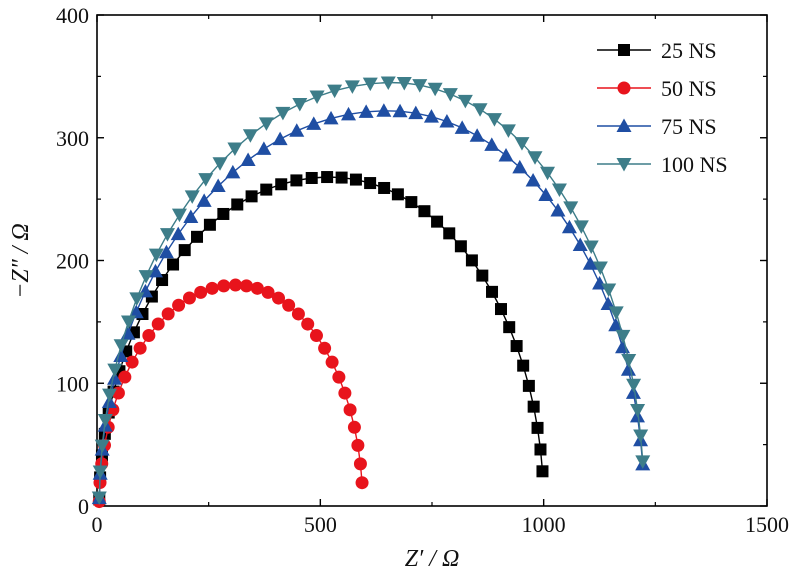 This screenshot has width=800, height=580. I want to click on legend-item: 100 NS, so click(662, 164).